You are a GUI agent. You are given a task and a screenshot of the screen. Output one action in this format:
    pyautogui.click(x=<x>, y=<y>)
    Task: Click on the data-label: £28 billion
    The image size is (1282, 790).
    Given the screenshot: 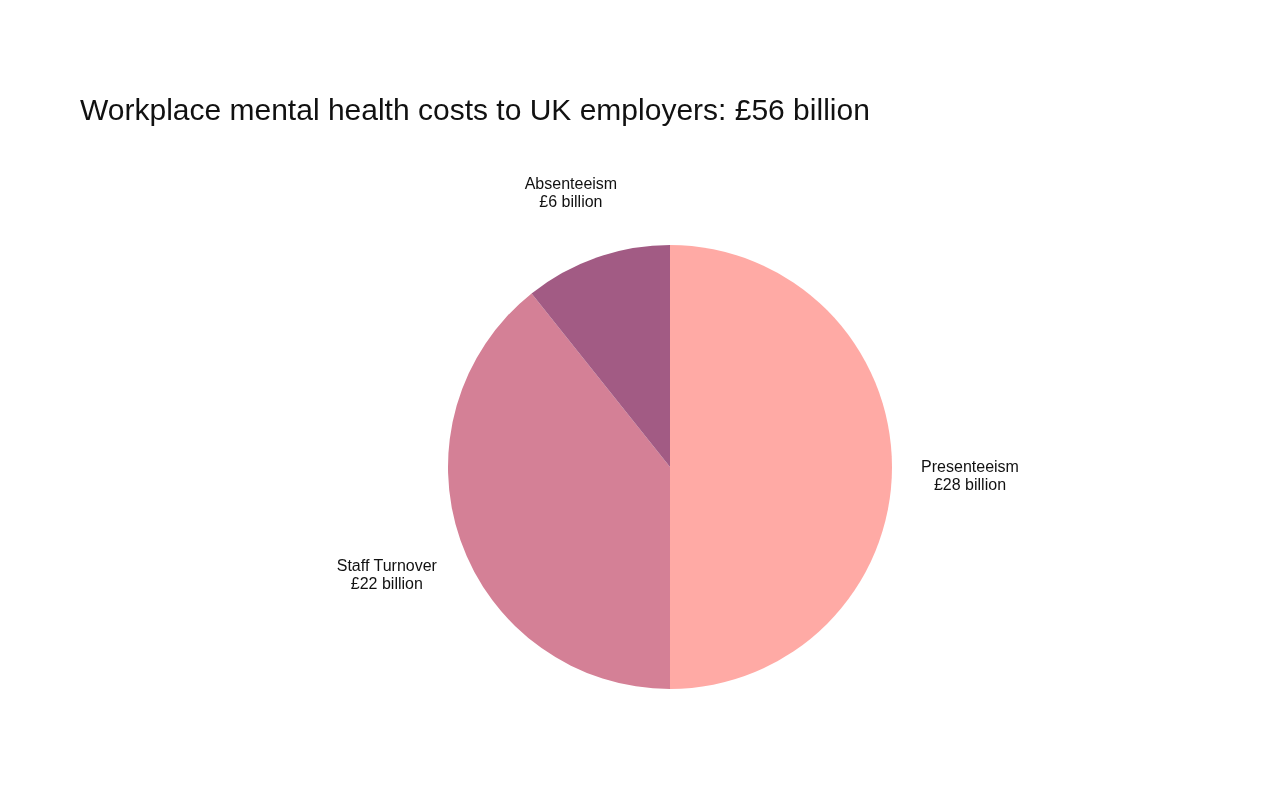 What is the action you would take?
    pyautogui.click(x=970, y=484)
    